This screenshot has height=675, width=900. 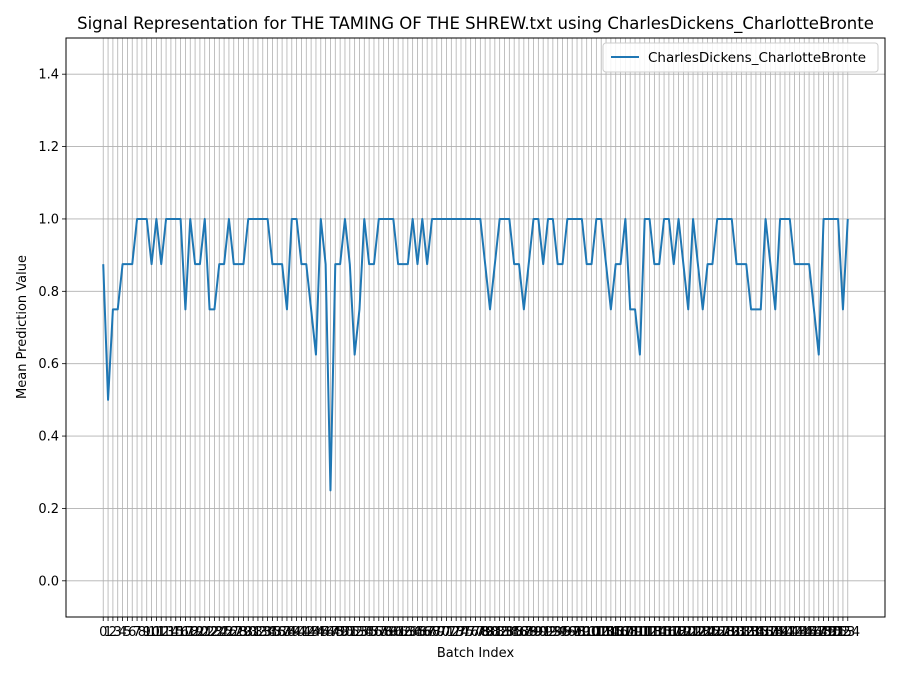 What do you see at coordinates (233, 632) in the screenshot?
I see `x-tick-label: 27` at bounding box center [233, 632].